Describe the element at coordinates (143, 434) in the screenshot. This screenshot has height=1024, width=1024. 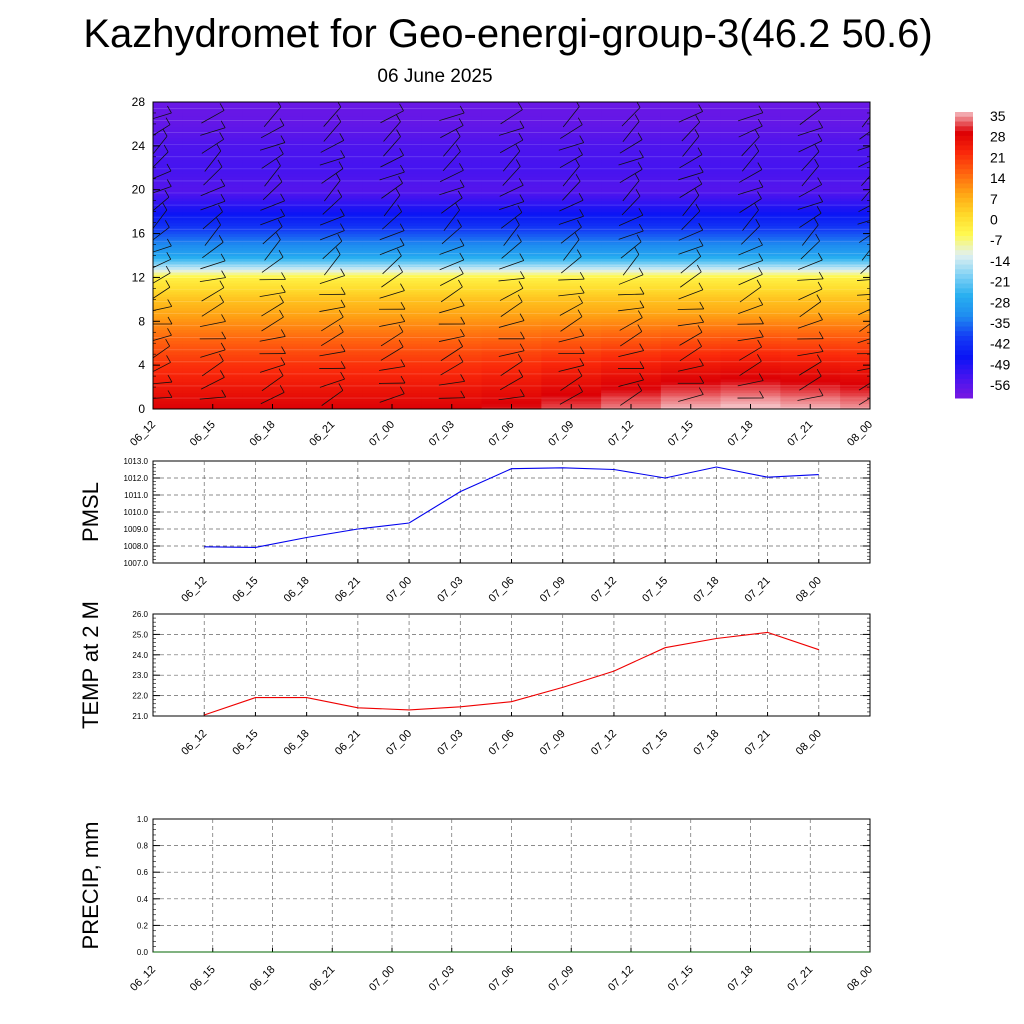
I see `x-tick-label: 06_12` at that location.